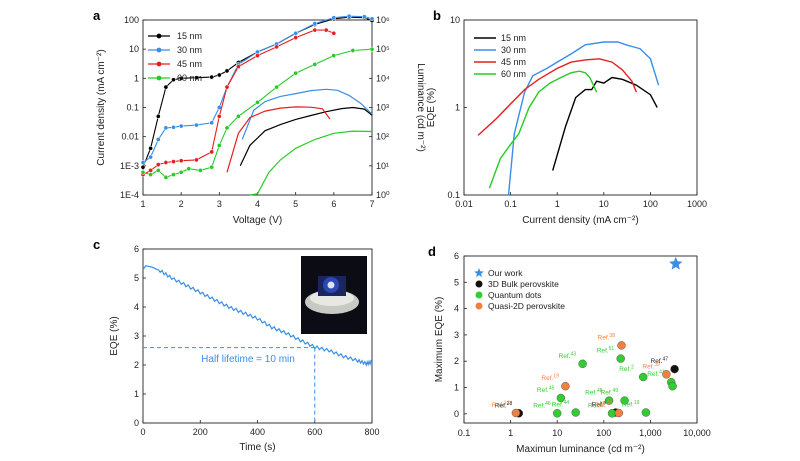  What do you see at coordinates (383, 78) in the screenshot?
I see `y2-tick-label-a: 10⁴` at bounding box center [383, 78].